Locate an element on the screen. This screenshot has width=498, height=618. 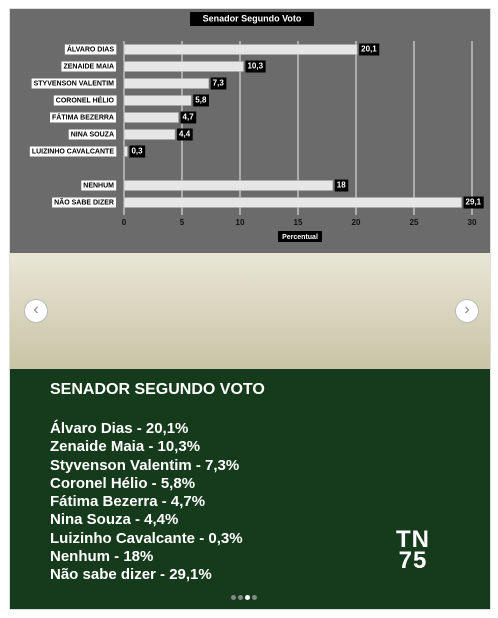
x-tick-label: 30 is located at coordinates (472, 222).